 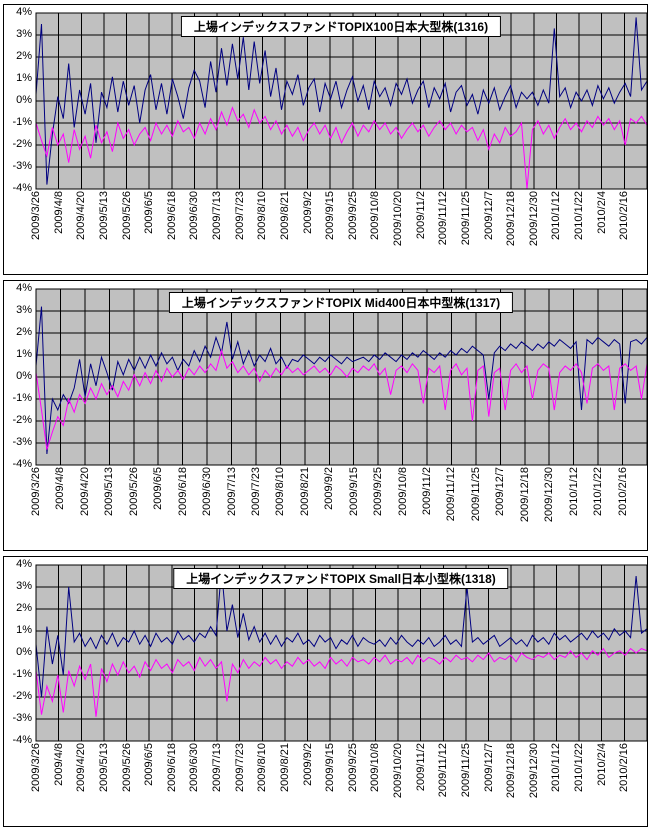 What do you see at coordinates (341, 578) in the screenshot?
I see `chart-title: 上場インデックスファンドTOPIX Small日本小型株(1318)` at bounding box center [341, 578].